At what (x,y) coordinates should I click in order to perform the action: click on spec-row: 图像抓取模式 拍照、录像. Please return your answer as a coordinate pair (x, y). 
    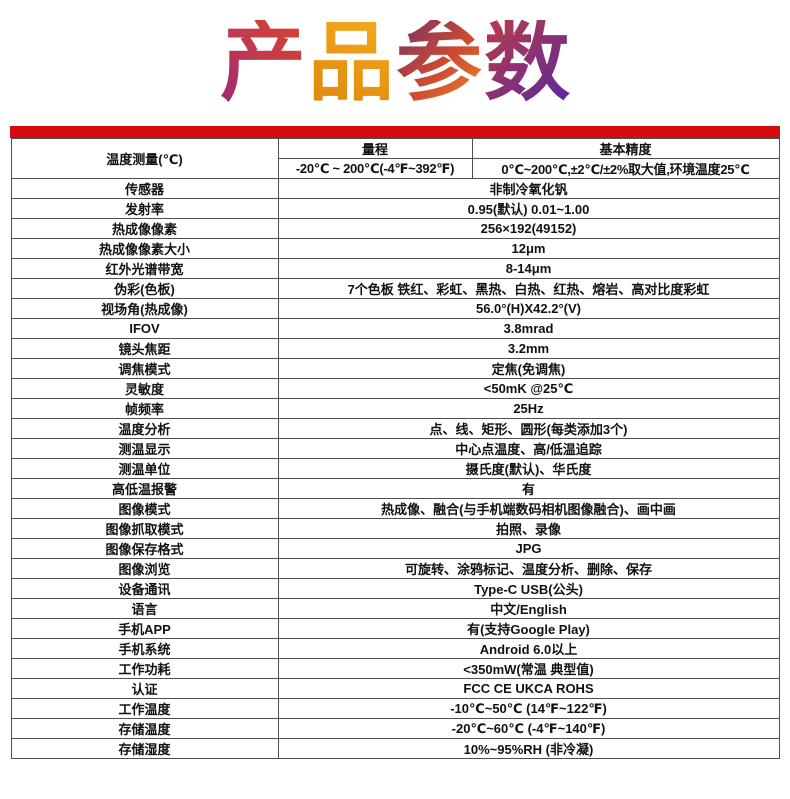
    Looking at the image, I should click on (395, 528).